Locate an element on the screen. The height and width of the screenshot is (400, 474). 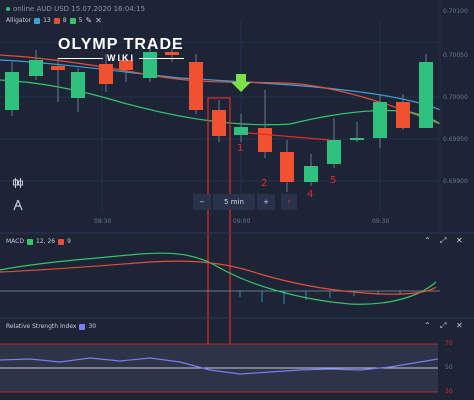
rsi-level-label: 30 is located at coordinates (449, 391).